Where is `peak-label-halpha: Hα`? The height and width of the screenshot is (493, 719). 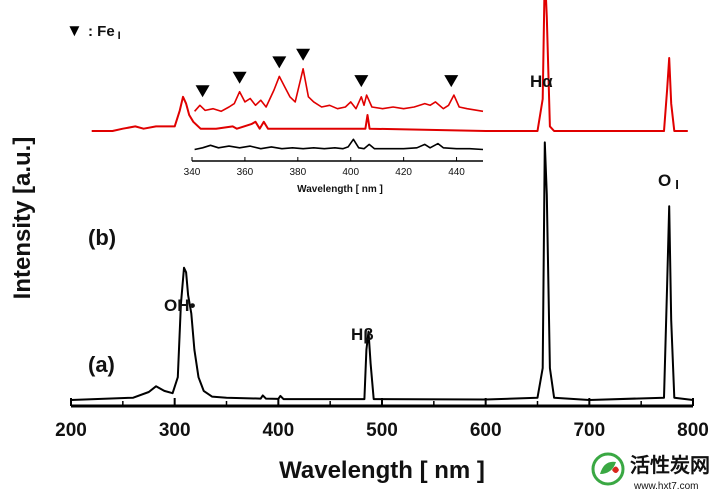
peak-label-halpha: Hα is located at coordinates (541, 81).